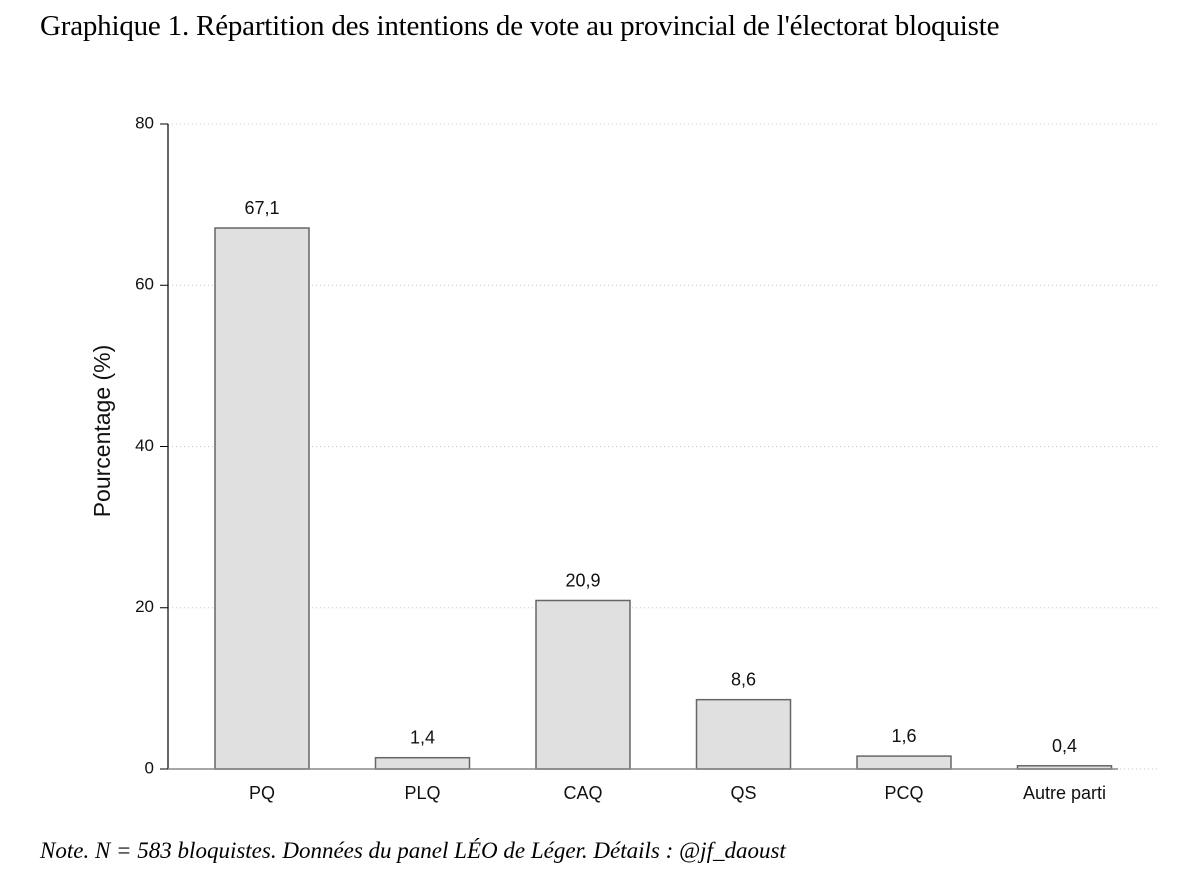 This screenshot has width=1200, height=874. Describe the element at coordinates (422, 738) in the screenshot. I see `data-label: 1,4` at that location.